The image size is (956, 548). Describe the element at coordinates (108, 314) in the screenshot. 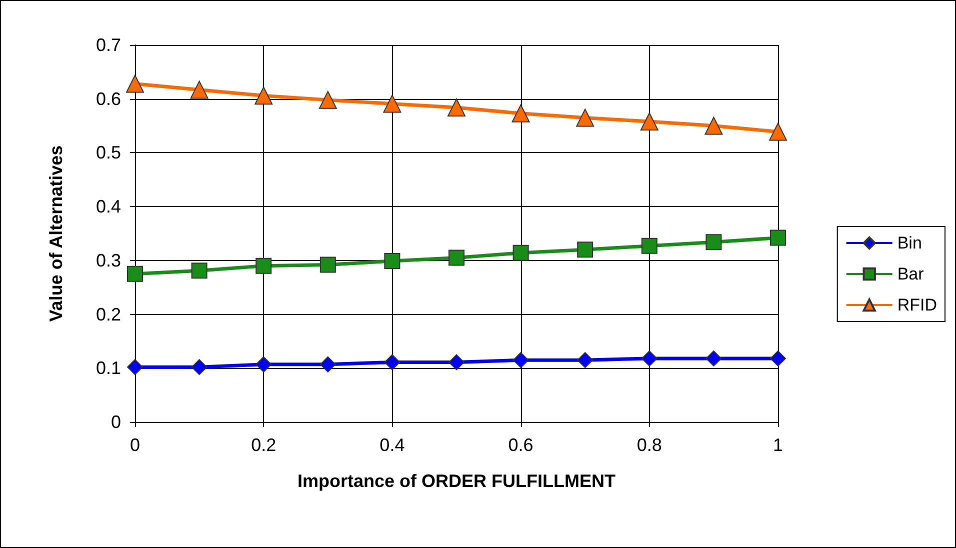

I see `y-tick-label: 0.2` at that location.